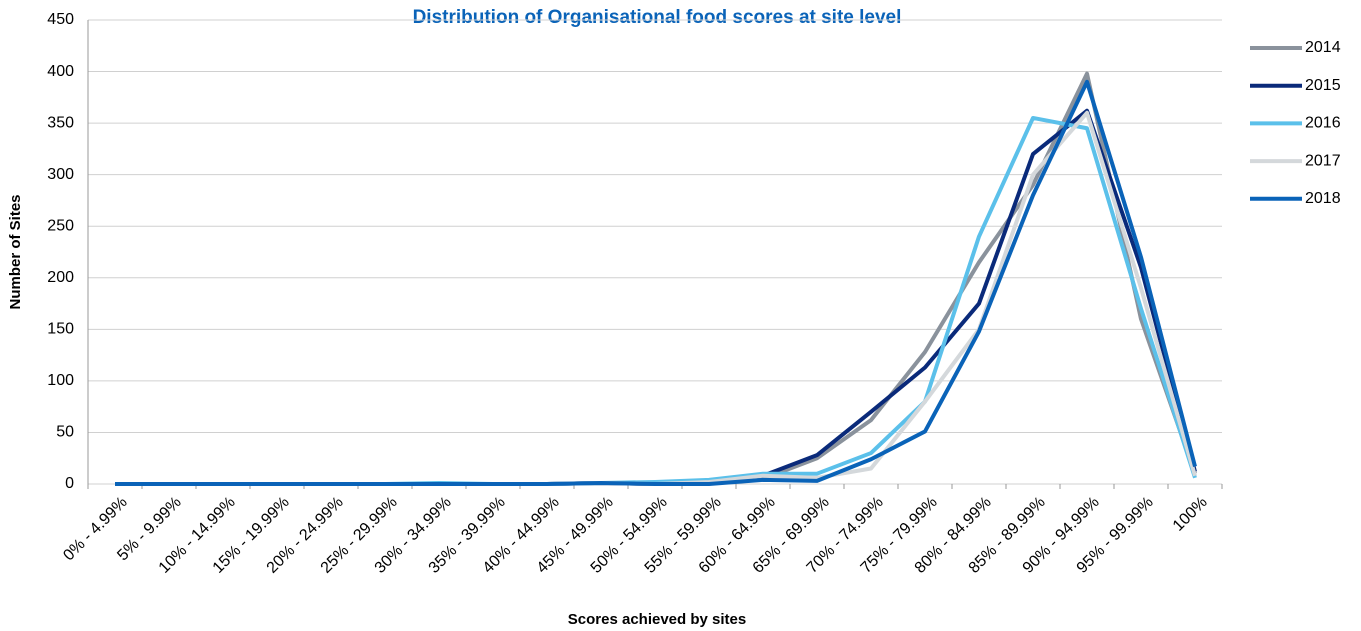 The height and width of the screenshot is (631, 1361). I want to click on y-tick-label: 100, so click(60, 380).